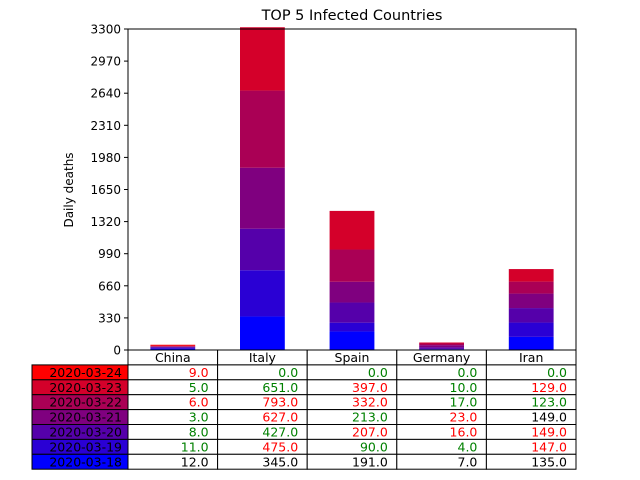 The image size is (640, 480). Describe the element at coordinates (195, 446) in the screenshot. I see `table-cell-value: 11.0` at that location.